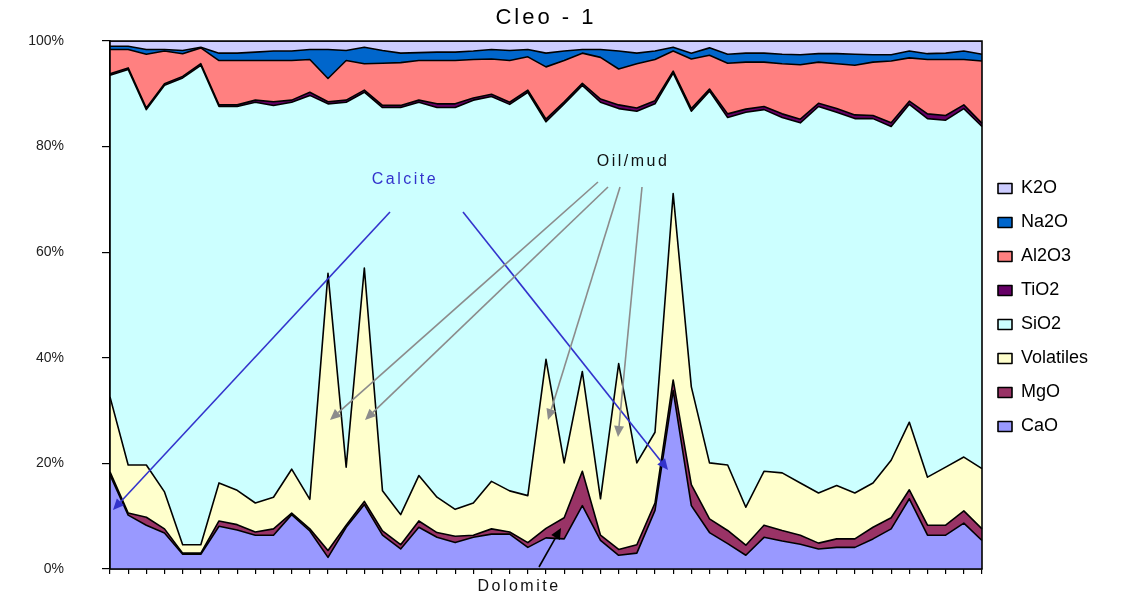  What do you see at coordinates (49, 462) in the screenshot?
I see `y-tick-label: 20%` at bounding box center [49, 462].